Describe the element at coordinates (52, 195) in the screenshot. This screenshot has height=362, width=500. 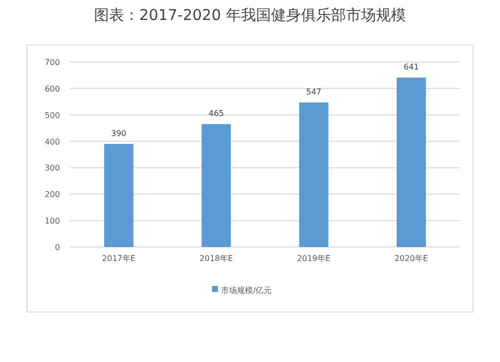
I see `y-tick-label: 200` at that location.